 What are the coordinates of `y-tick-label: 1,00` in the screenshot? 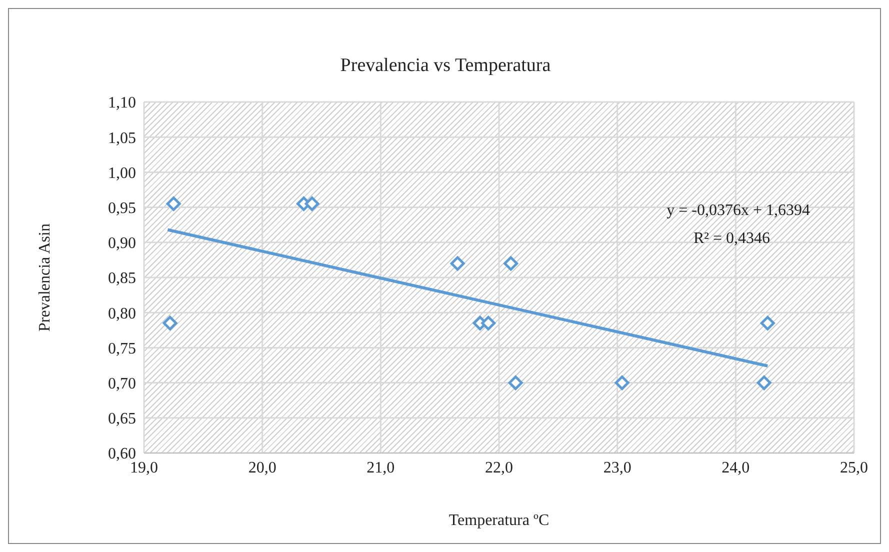 It's located at (122, 173).